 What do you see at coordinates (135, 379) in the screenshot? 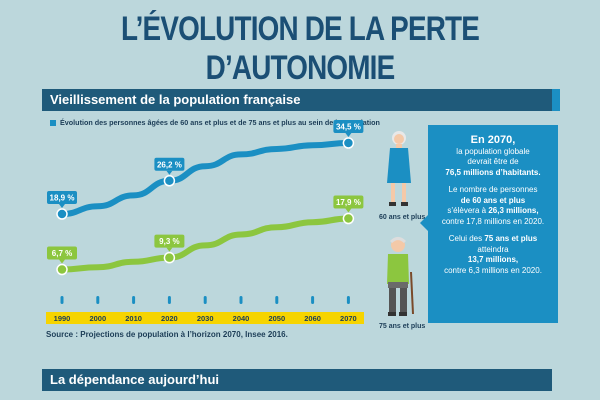
I see `section-title: La dépendance aujourd’hui` at bounding box center [135, 379].